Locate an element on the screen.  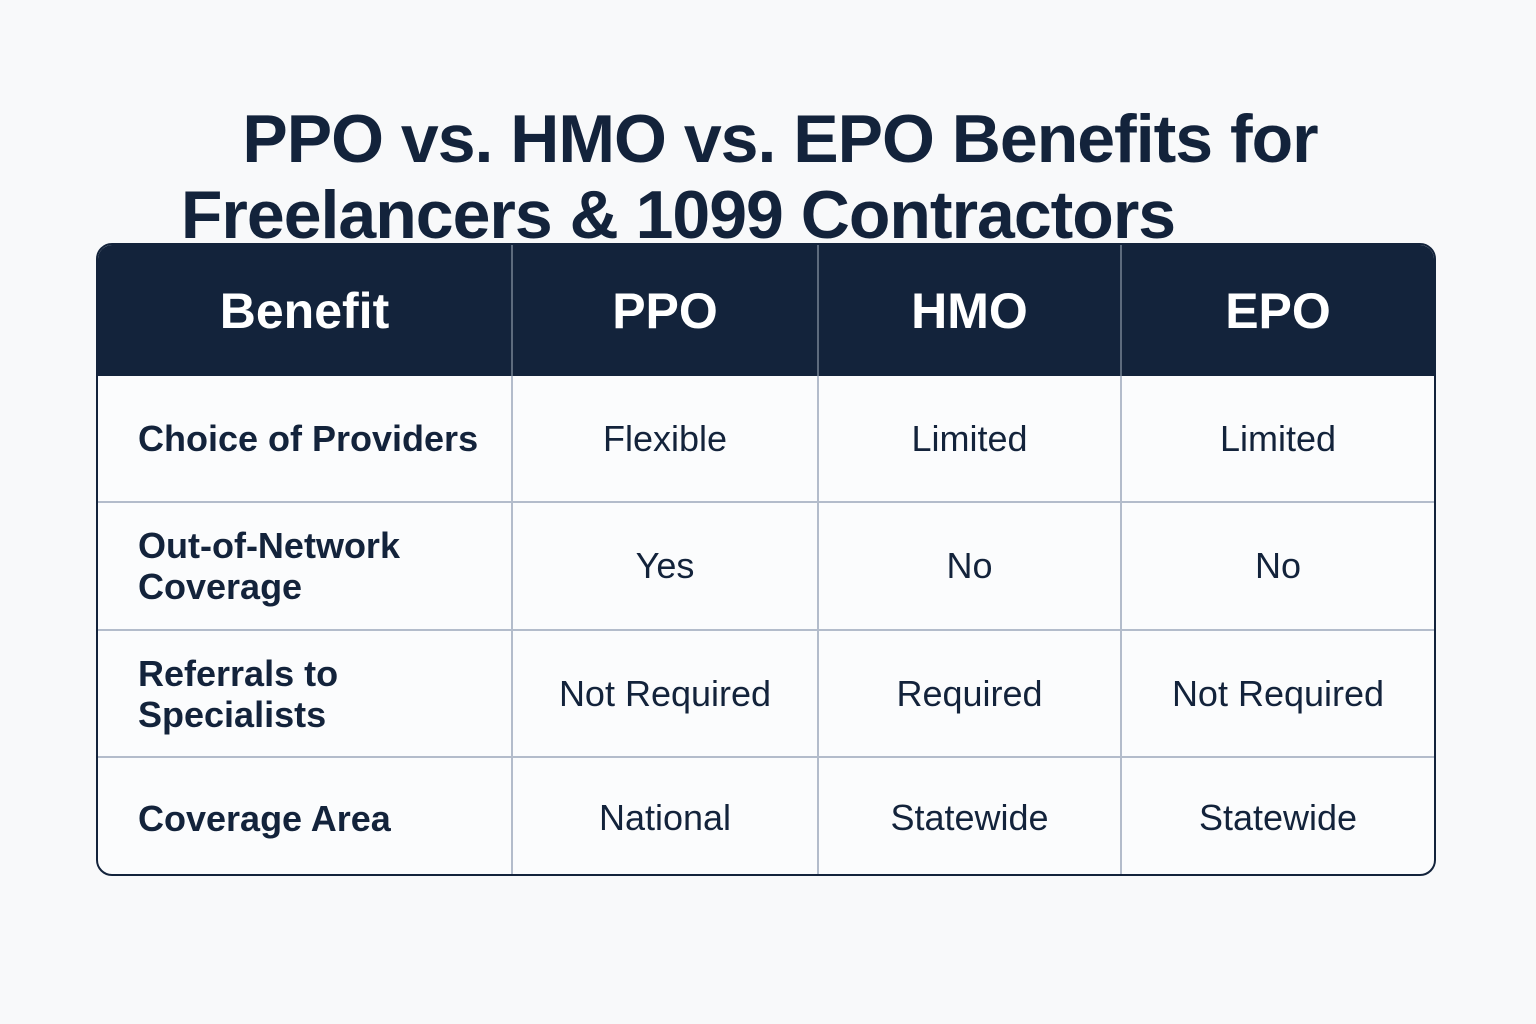
table-header-row: Benefit PPO HMO EPO is located at coordinates (766, 310).